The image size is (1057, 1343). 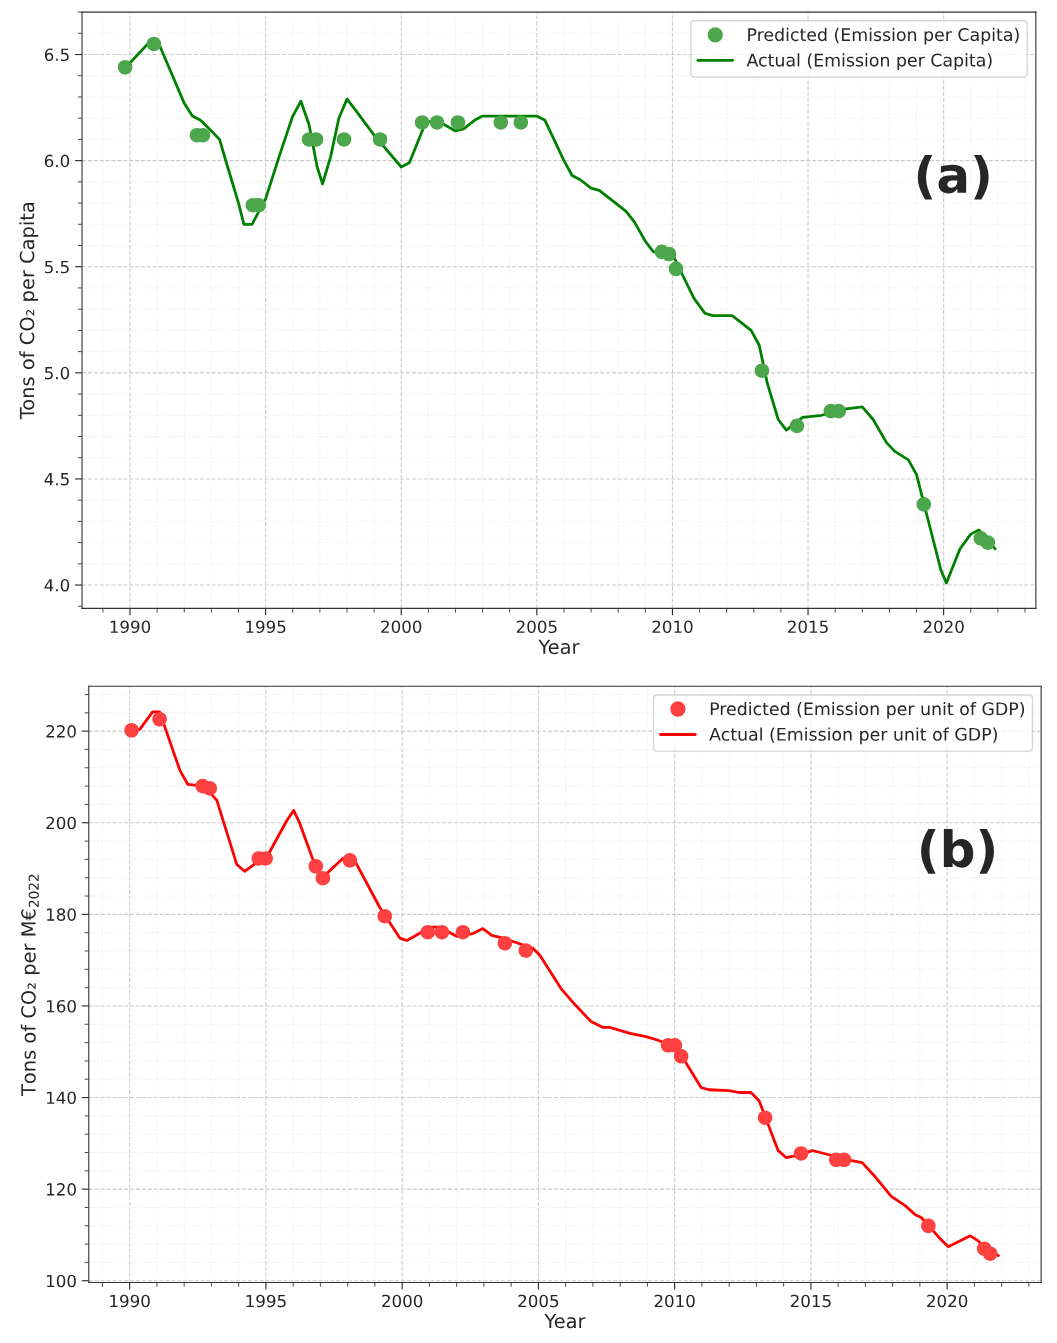 I want to click on y-tick-label: 100, so click(x=61, y=1281).